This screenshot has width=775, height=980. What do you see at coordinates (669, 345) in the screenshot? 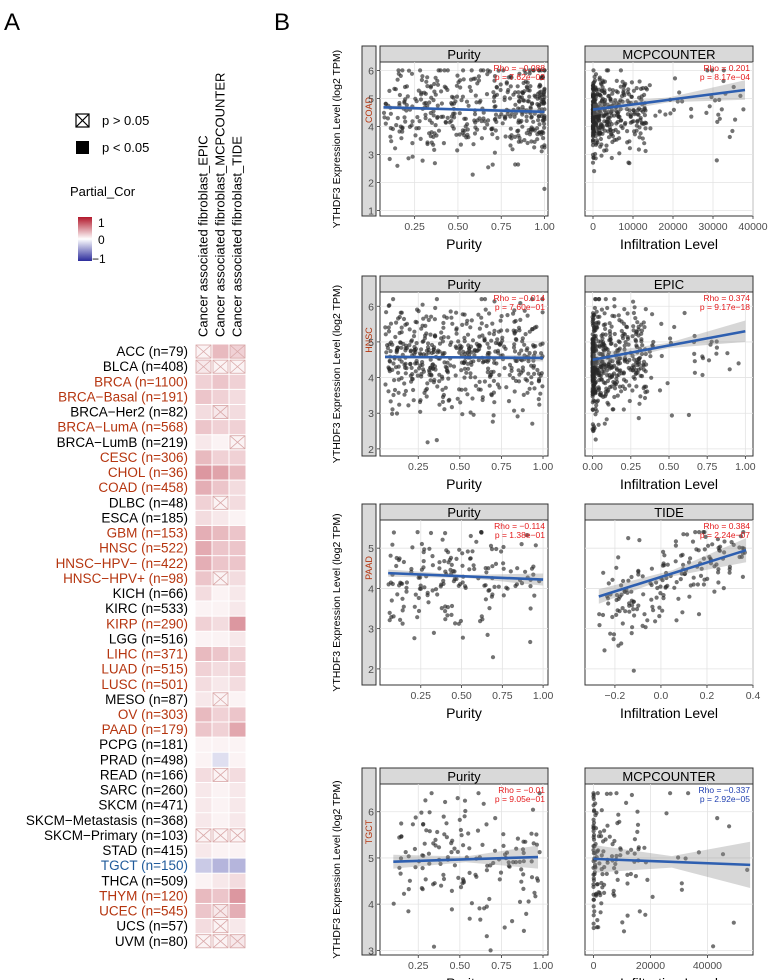
I see `regression-line` at bounding box center [669, 345].